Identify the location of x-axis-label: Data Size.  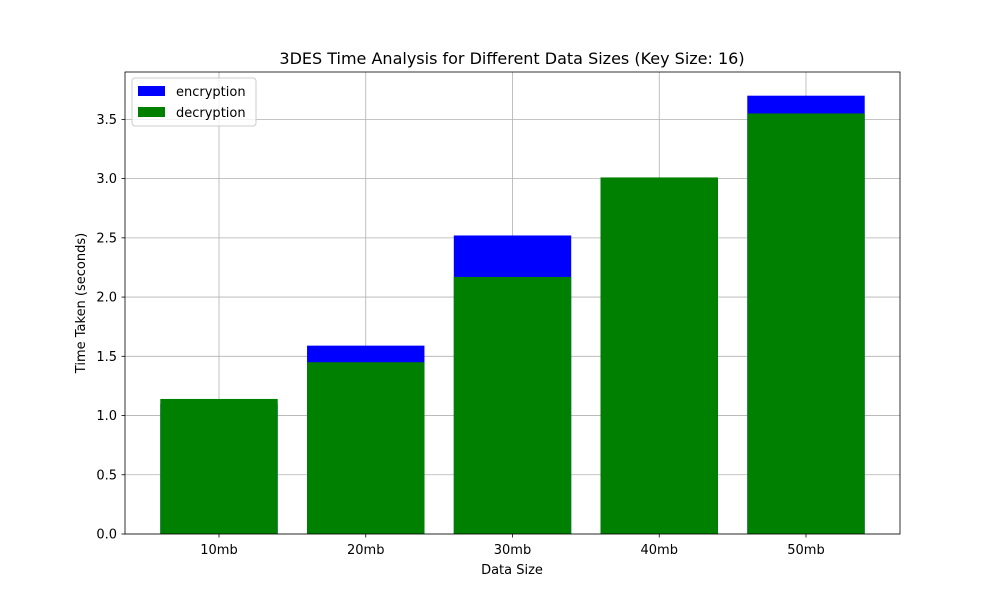
(512, 570).